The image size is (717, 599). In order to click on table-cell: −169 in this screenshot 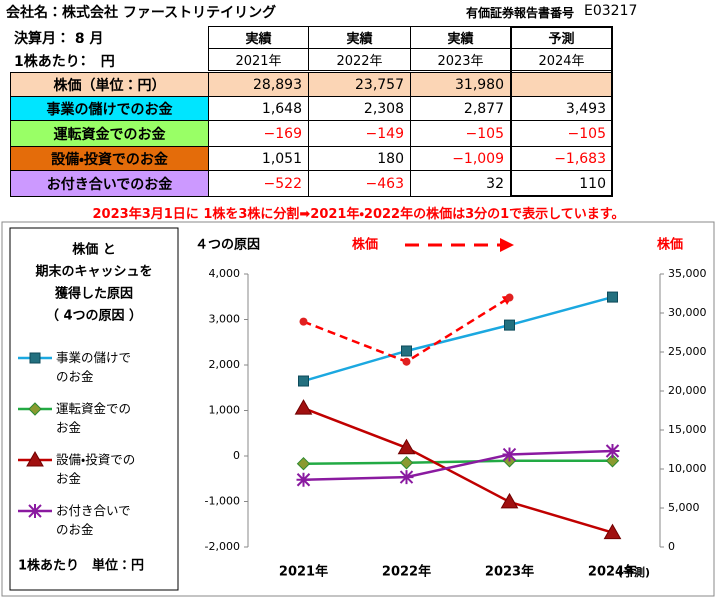, I will do `click(258, 133)`.